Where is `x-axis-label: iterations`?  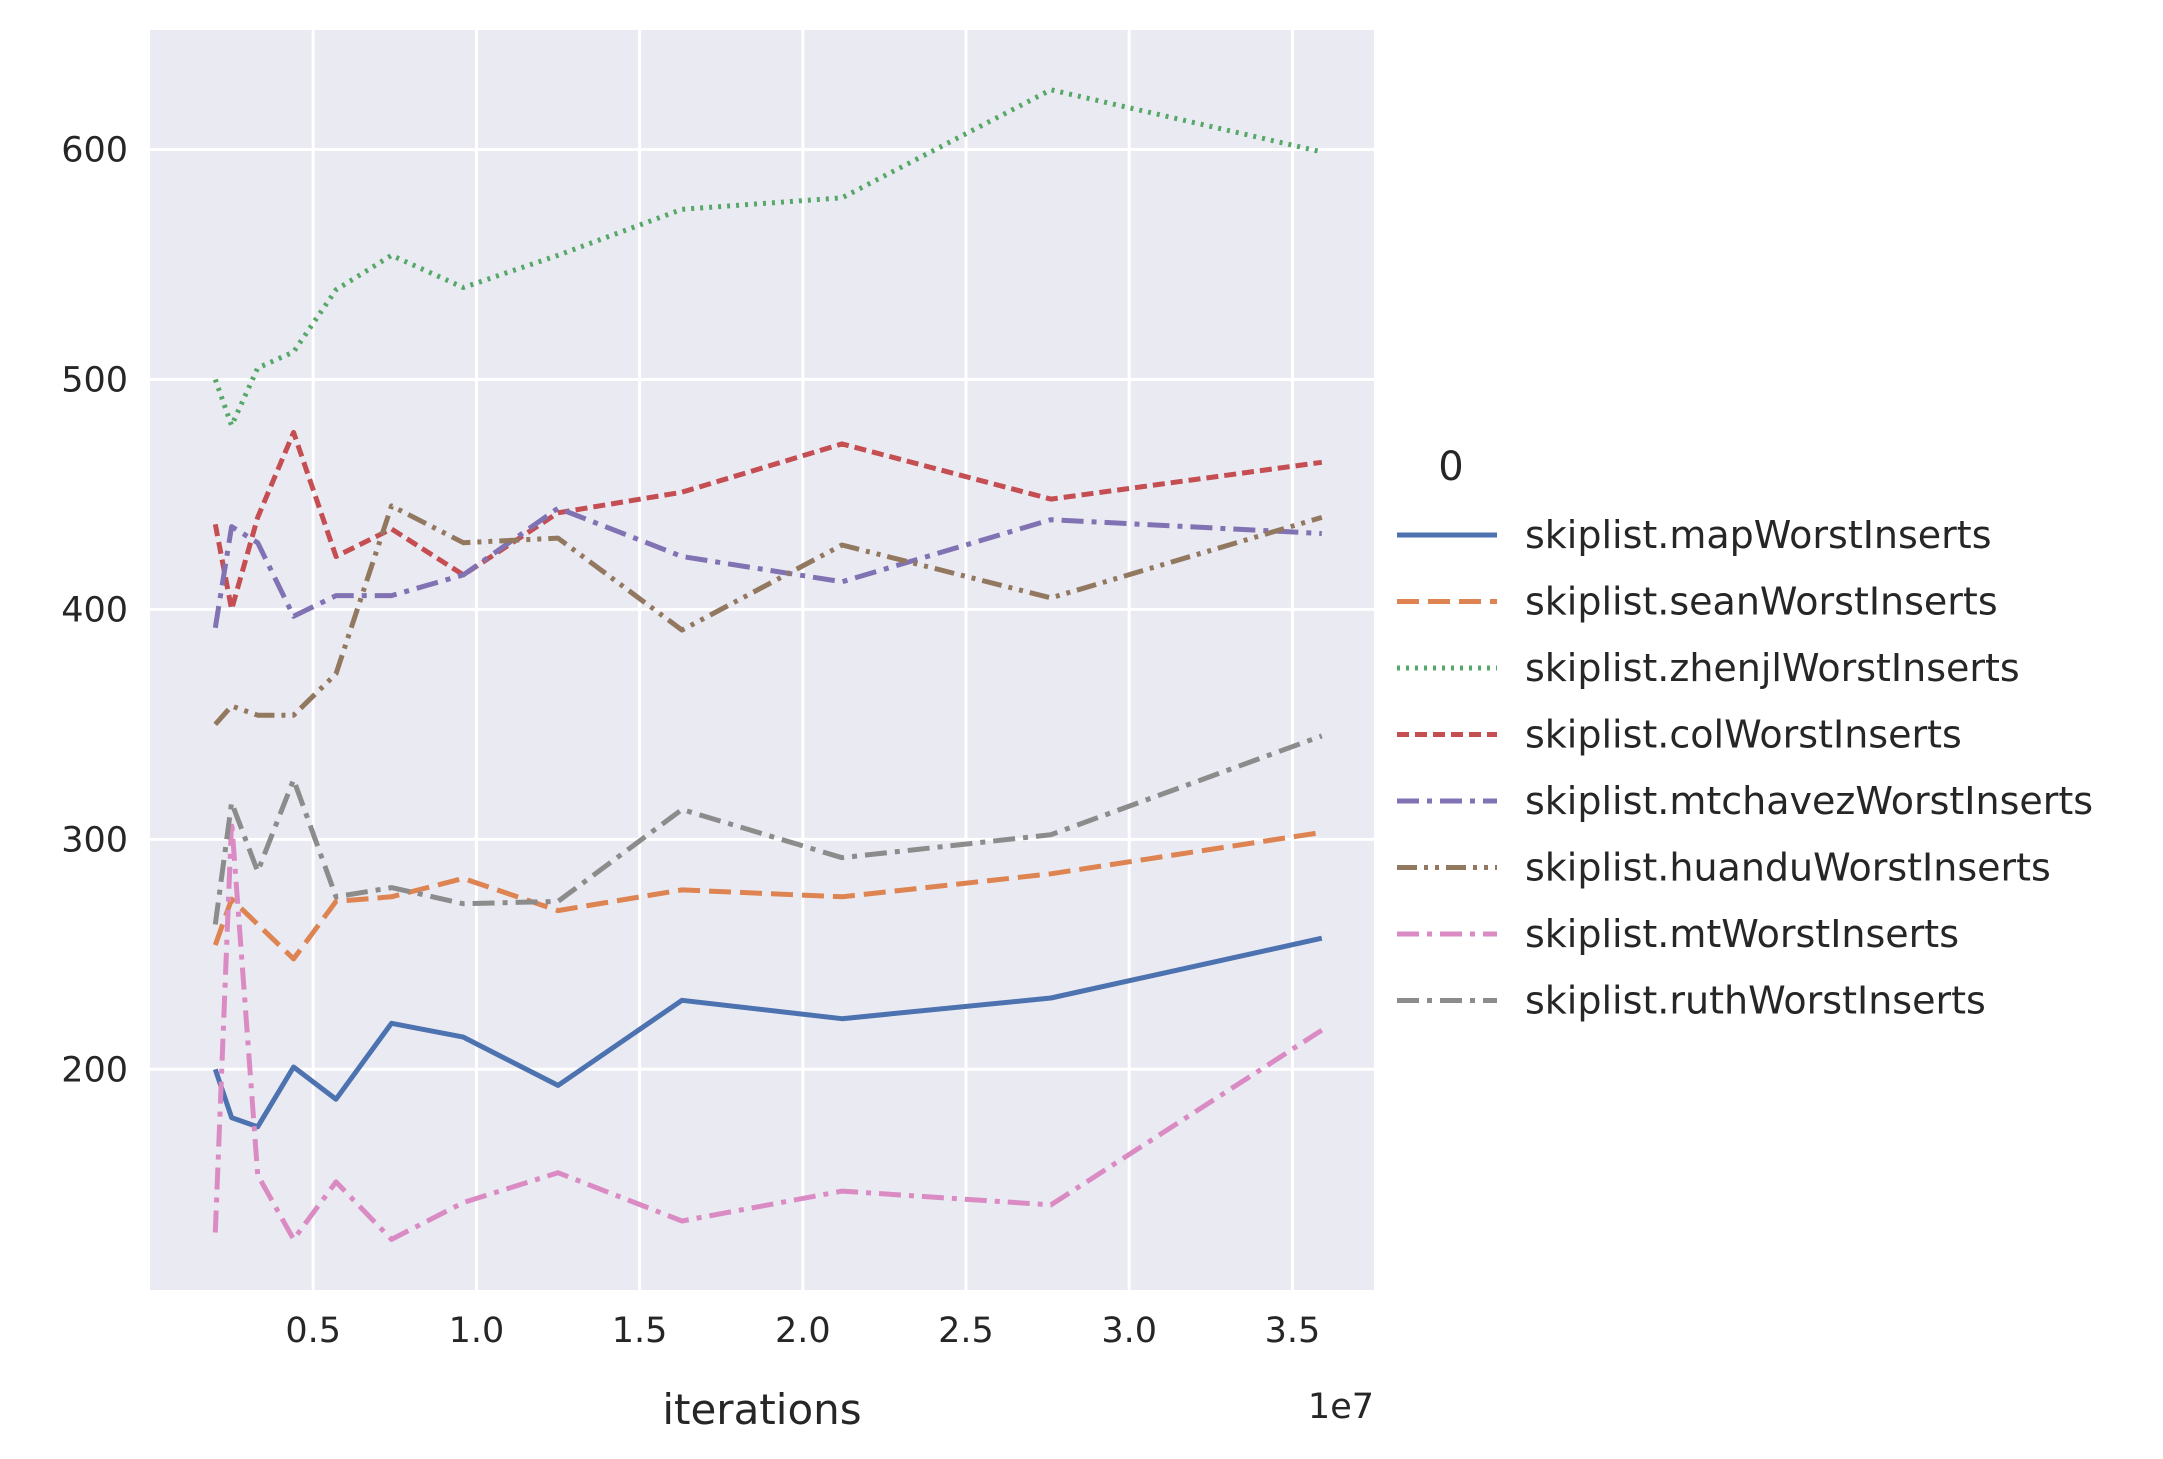 x-axis-label: iterations is located at coordinates (761, 1409).